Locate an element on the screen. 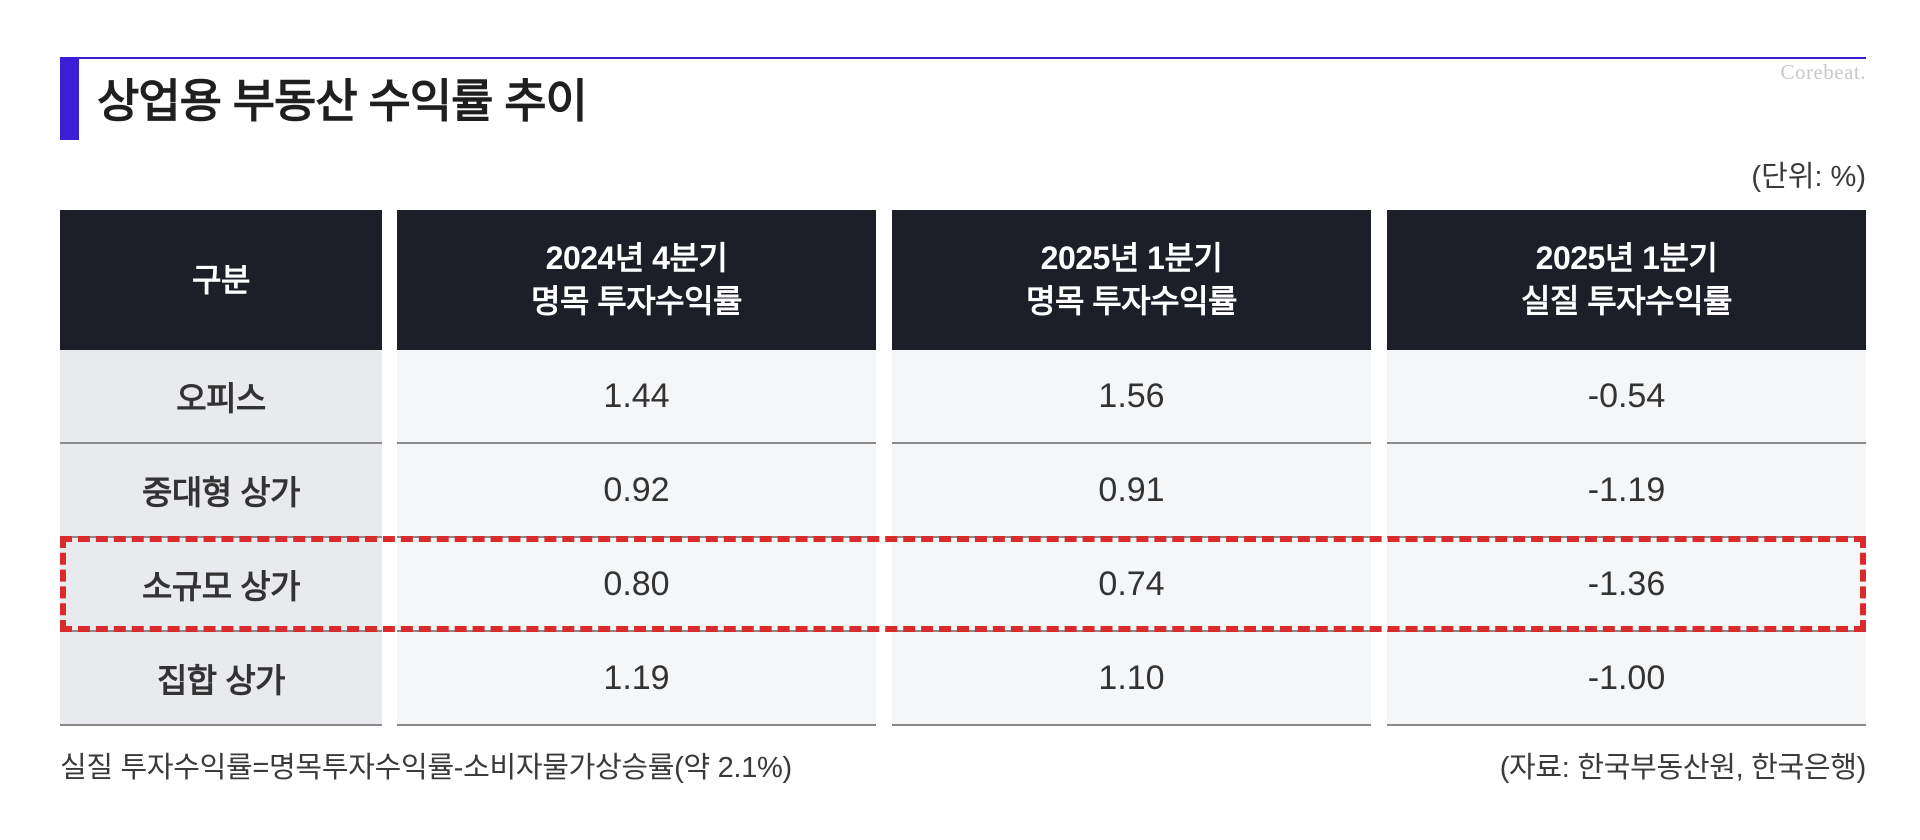 The image size is (1920, 840). value-cell: 0.74 is located at coordinates (1131, 585).